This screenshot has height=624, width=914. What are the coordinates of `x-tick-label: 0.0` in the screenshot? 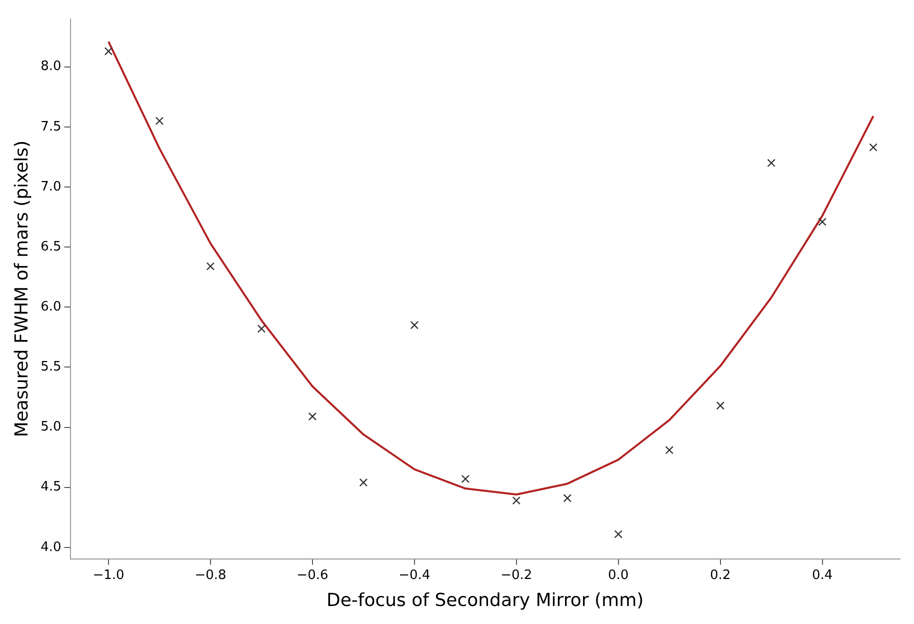 It's located at (618, 575).